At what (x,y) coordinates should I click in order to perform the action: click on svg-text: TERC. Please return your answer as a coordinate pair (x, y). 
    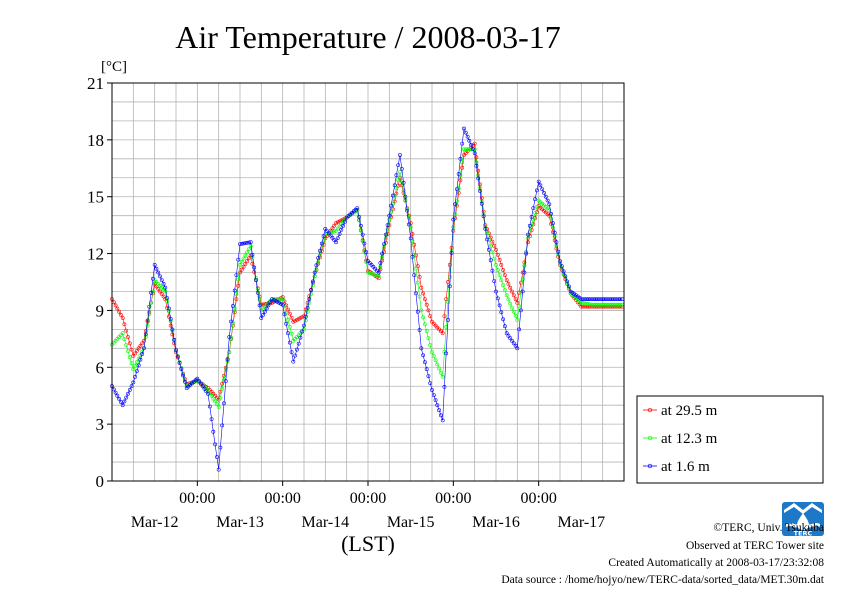
    Looking at the image, I should click on (803, 534).